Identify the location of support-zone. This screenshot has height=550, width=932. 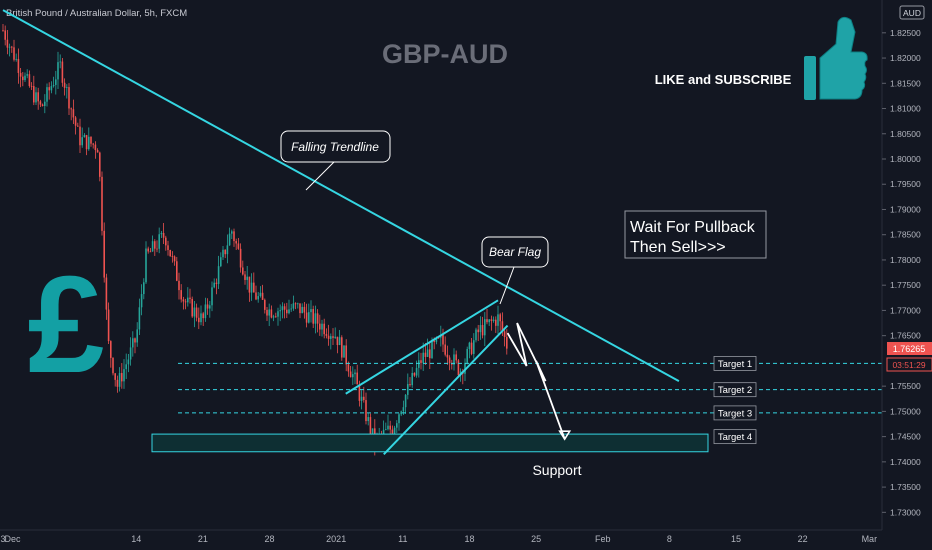
(430, 443).